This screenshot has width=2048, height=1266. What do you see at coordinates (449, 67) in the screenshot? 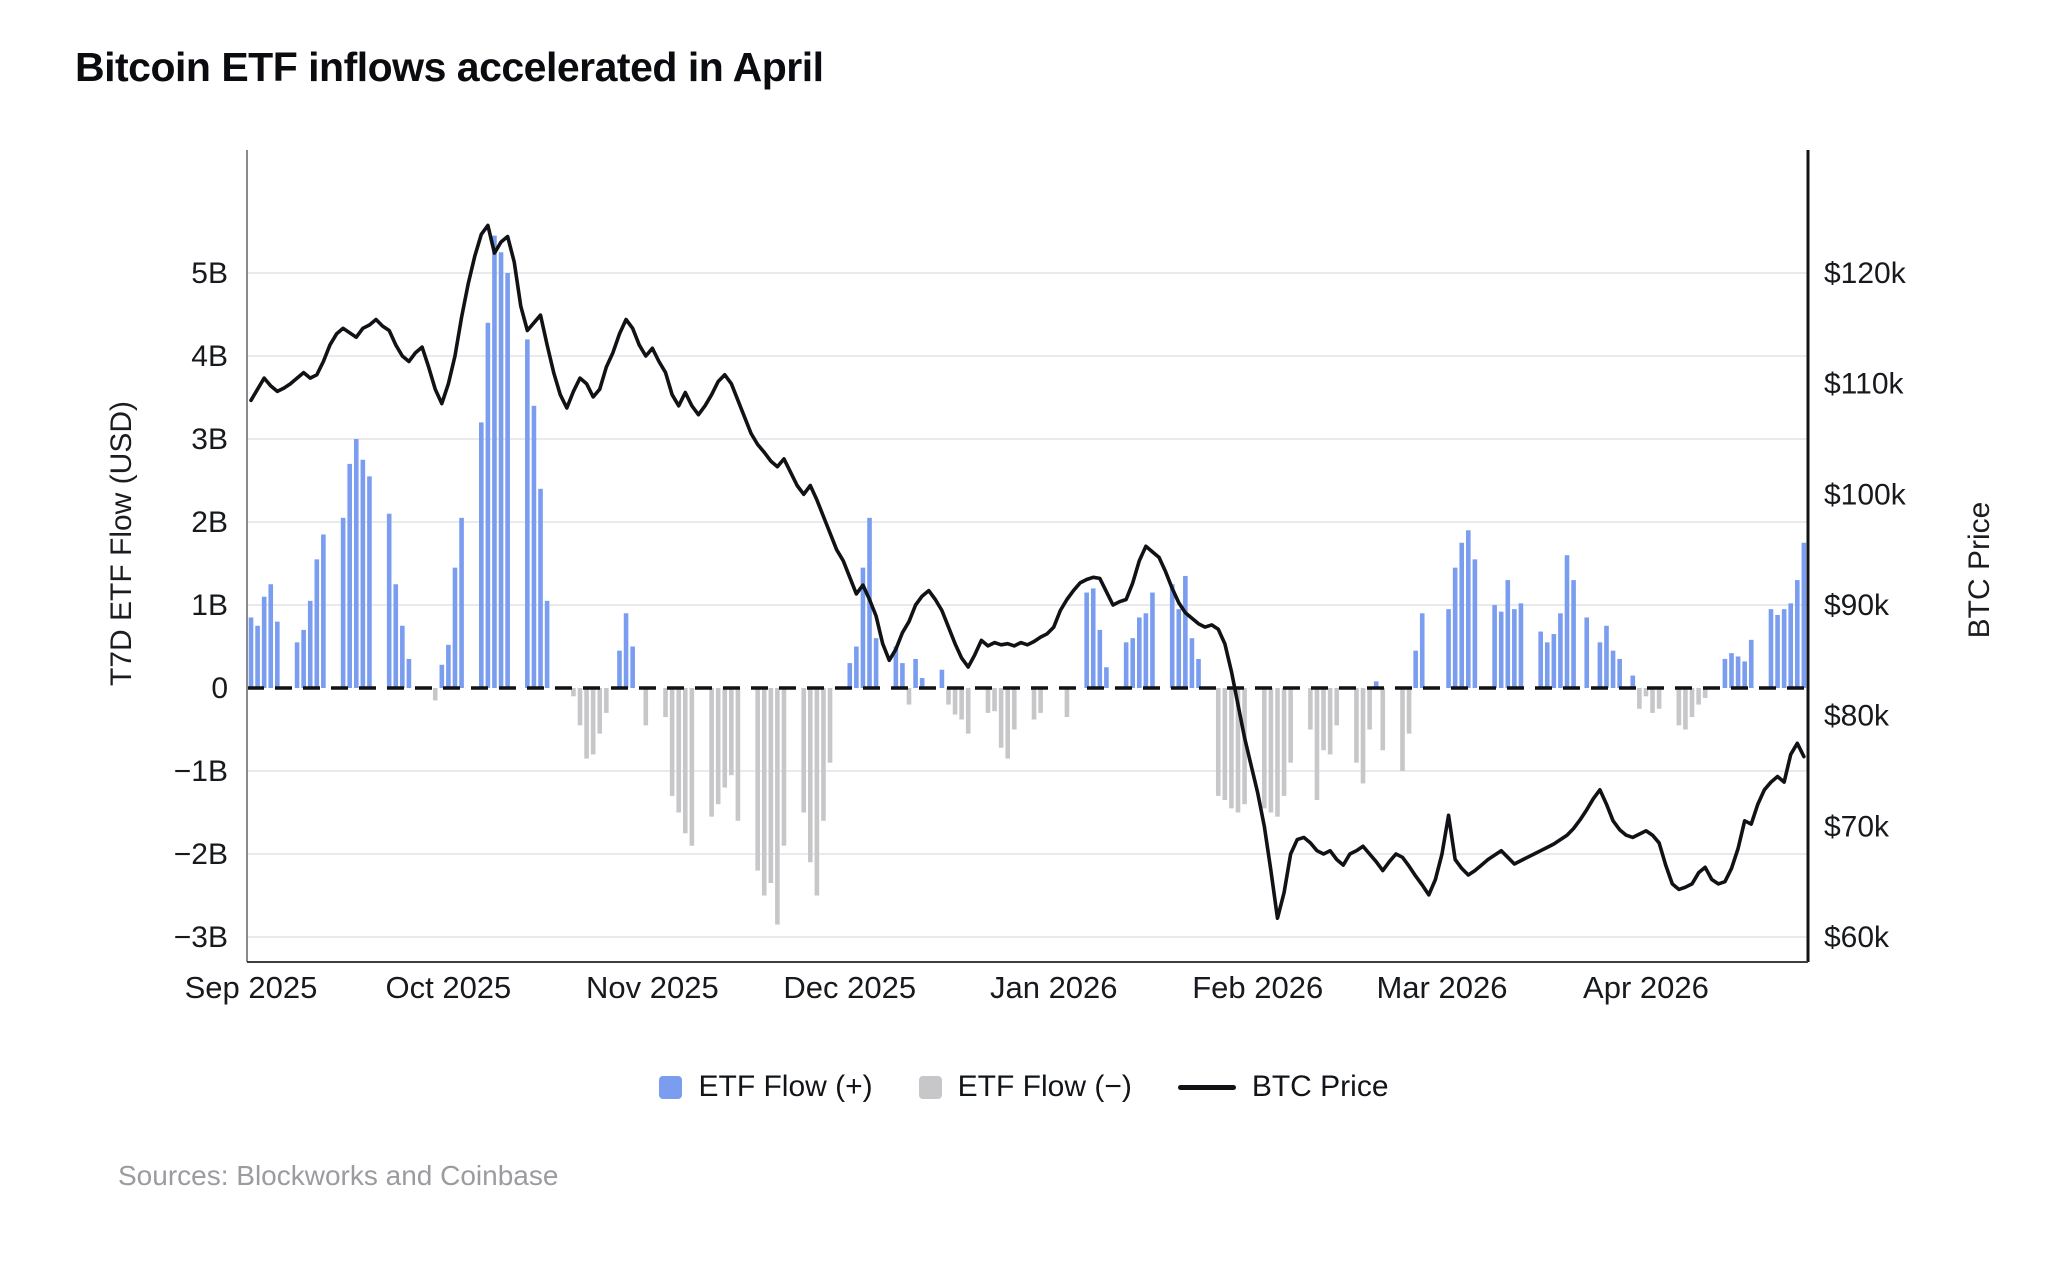
I see `page-title: Bitcoin ETF inflows accelerated in April` at bounding box center [449, 67].